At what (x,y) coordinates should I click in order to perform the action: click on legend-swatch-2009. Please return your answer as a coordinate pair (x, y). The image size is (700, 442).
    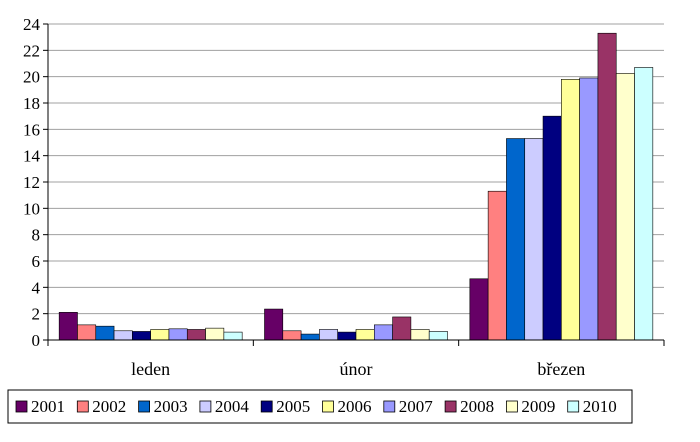
    Looking at the image, I should click on (511, 406).